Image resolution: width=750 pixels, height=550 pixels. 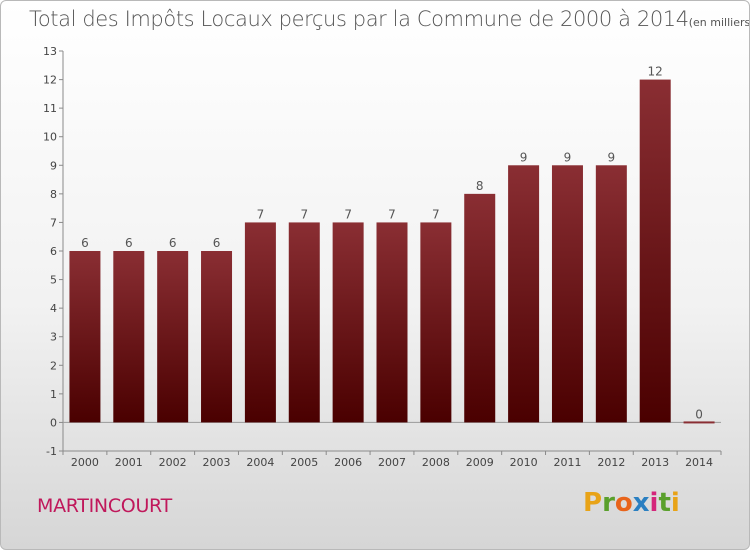 I want to click on value-label-2007: 7, so click(x=392, y=214).